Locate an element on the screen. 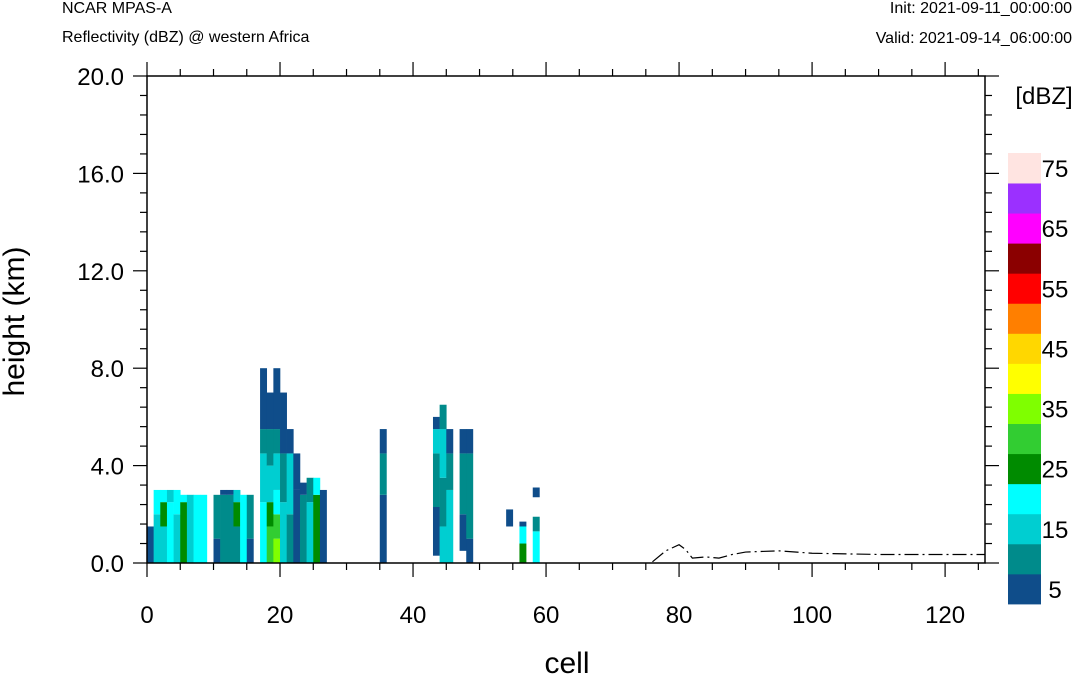  x-tick-label: 0 is located at coordinates (146, 615).